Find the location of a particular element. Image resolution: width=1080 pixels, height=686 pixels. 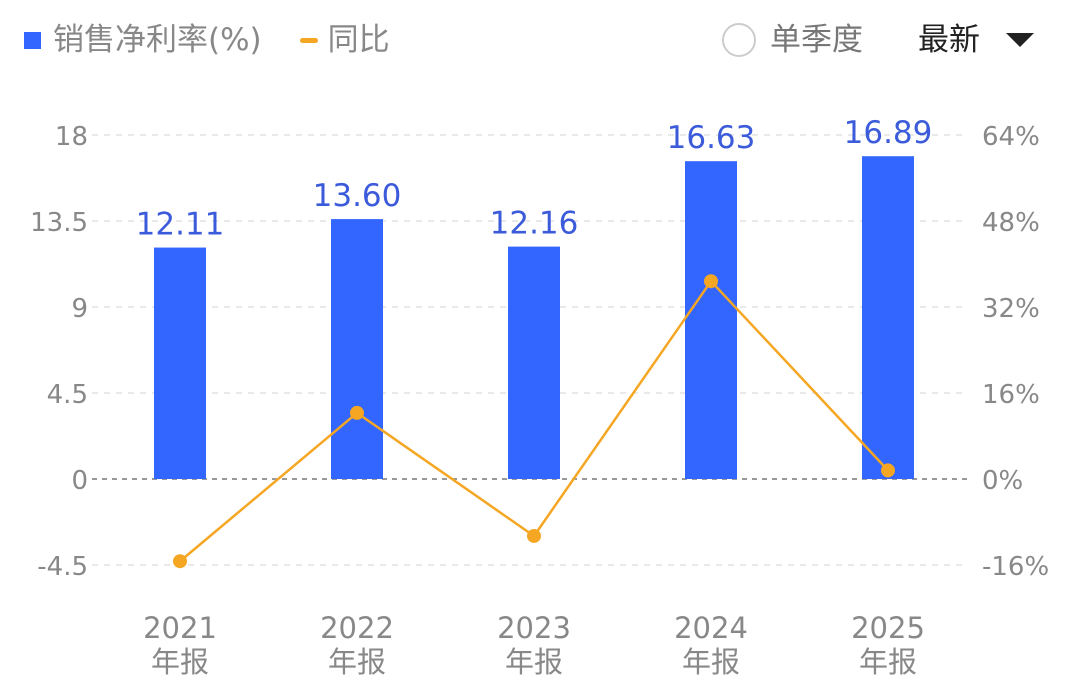

legend-bar-label: 销售净利率(%) is located at coordinates (157, 40).